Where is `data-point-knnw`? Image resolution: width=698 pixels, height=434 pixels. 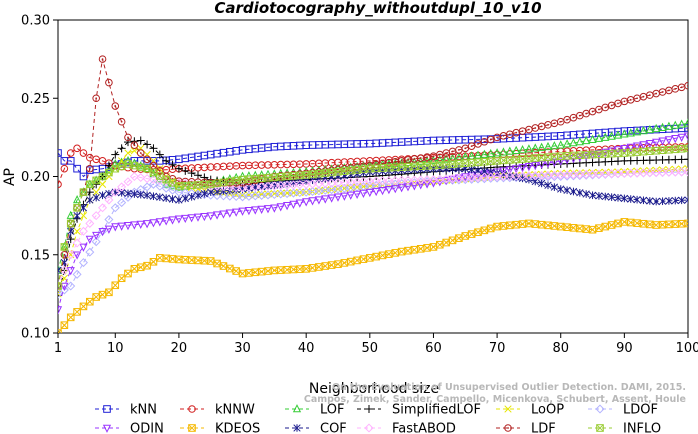
data-point-knnw is located at coordinates (77, 148).